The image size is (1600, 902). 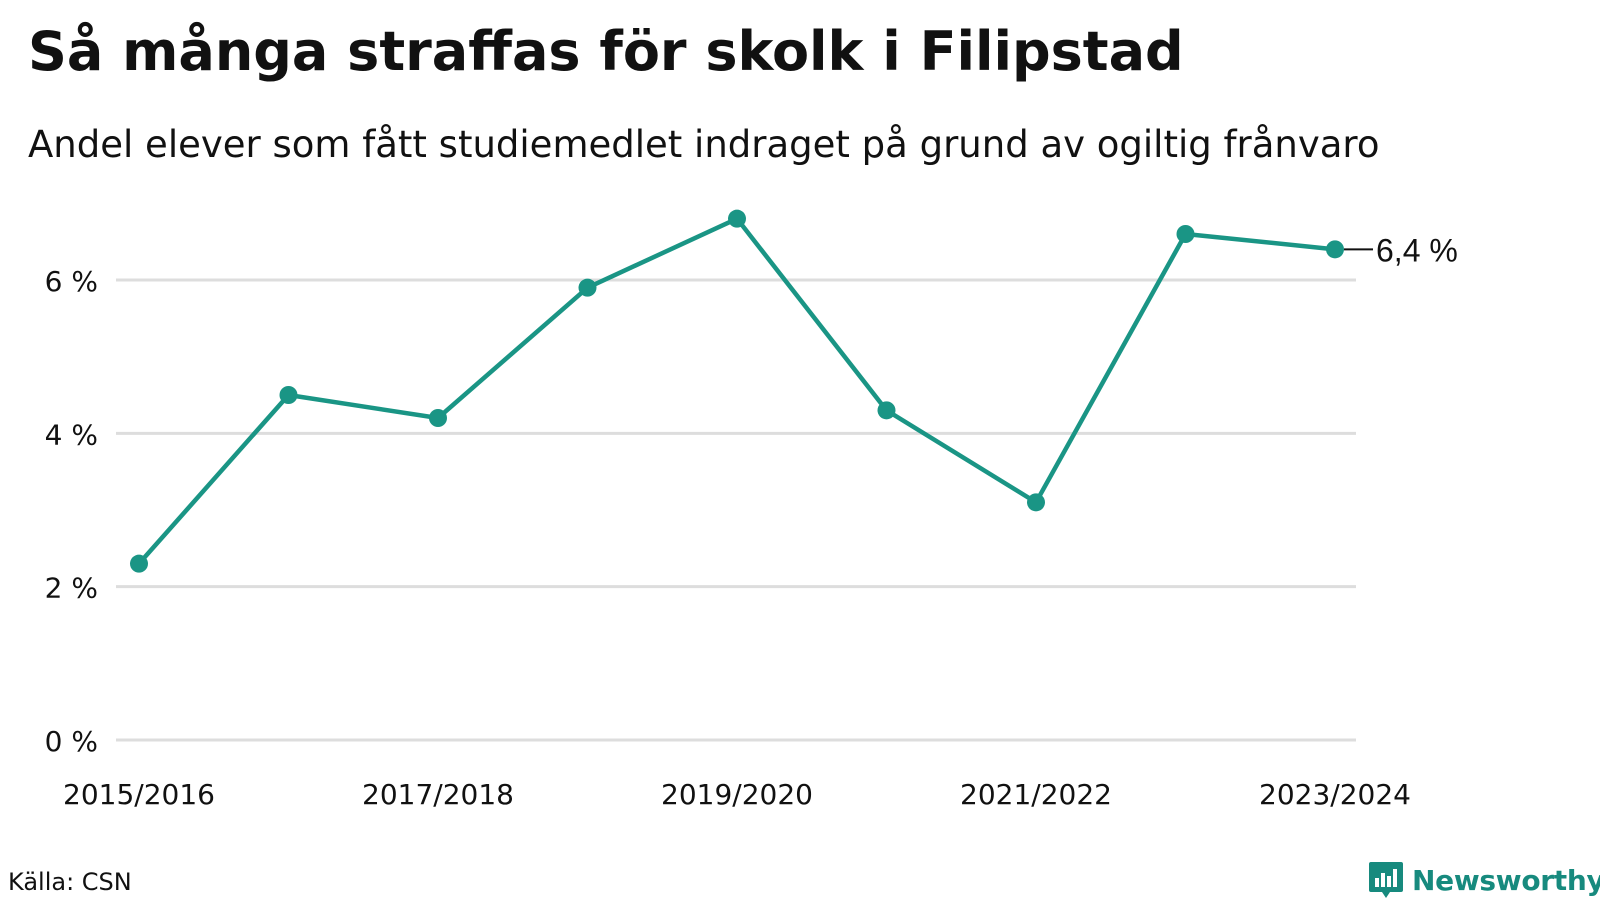 What do you see at coordinates (1417, 250) in the screenshot?
I see `end-value-label: 6,4 %` at bounding box center [1417, 250].